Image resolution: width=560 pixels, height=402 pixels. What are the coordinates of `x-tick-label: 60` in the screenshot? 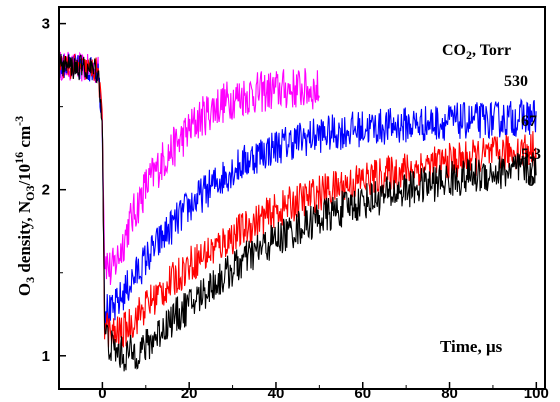 It's located at (362, 393).